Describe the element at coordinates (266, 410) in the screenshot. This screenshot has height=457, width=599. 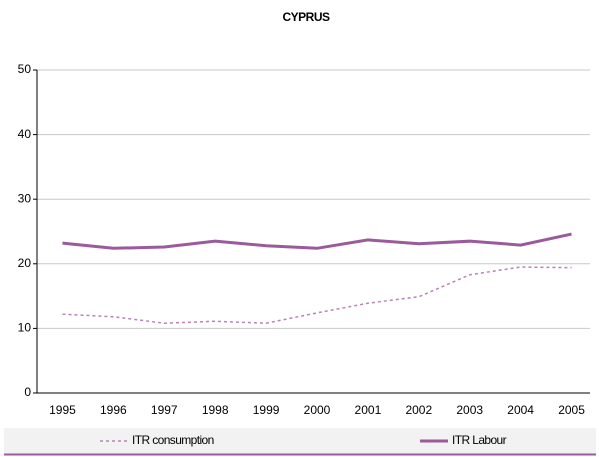
I see `x-tick-label: 1999` at that location.